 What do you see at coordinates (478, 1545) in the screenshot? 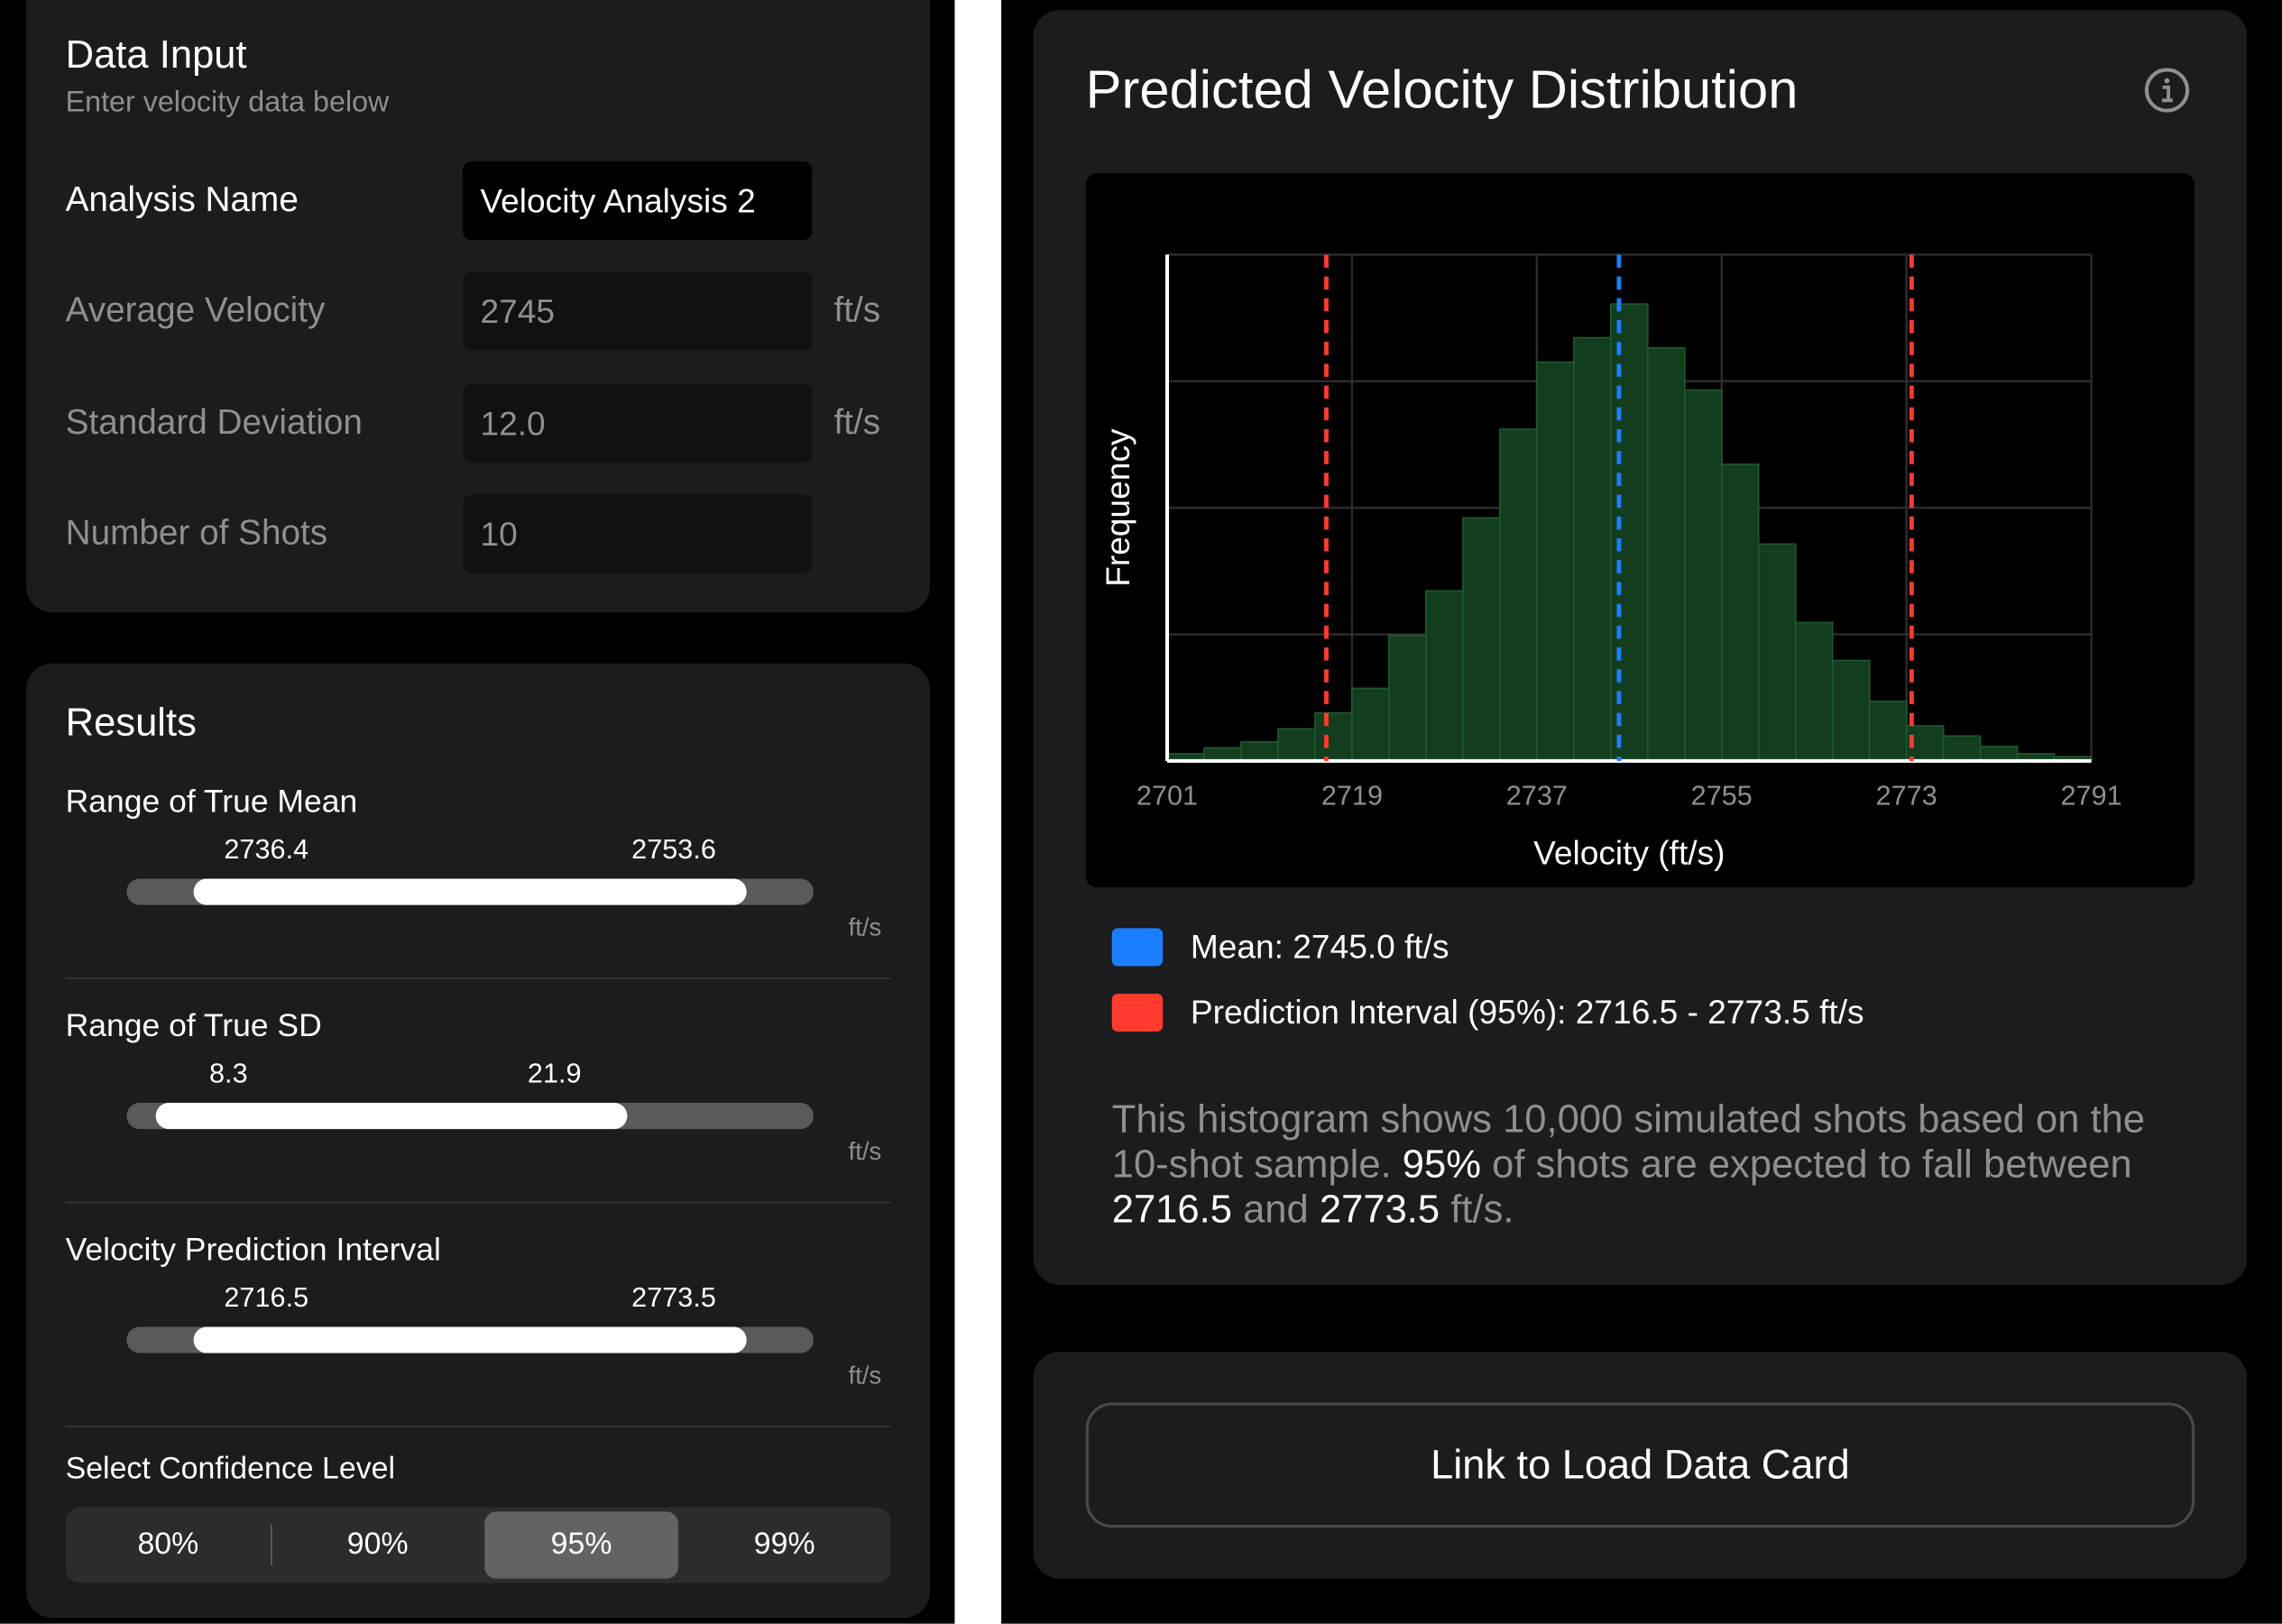
I see `segmented-control` at bounding box center [478, 1545].